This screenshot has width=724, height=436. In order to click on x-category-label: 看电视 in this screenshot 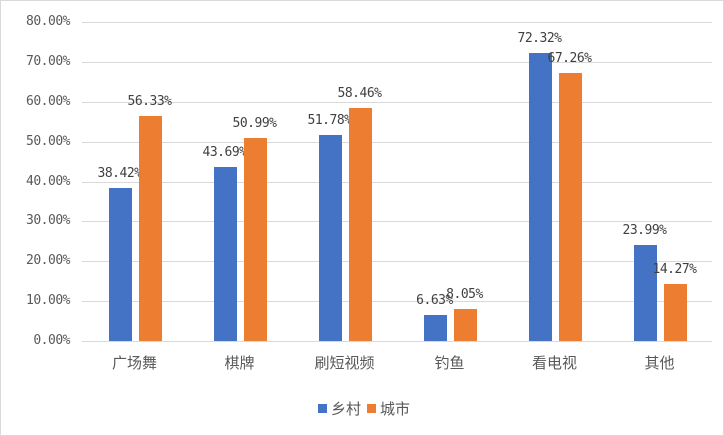, I will do `click(554, 363)`.